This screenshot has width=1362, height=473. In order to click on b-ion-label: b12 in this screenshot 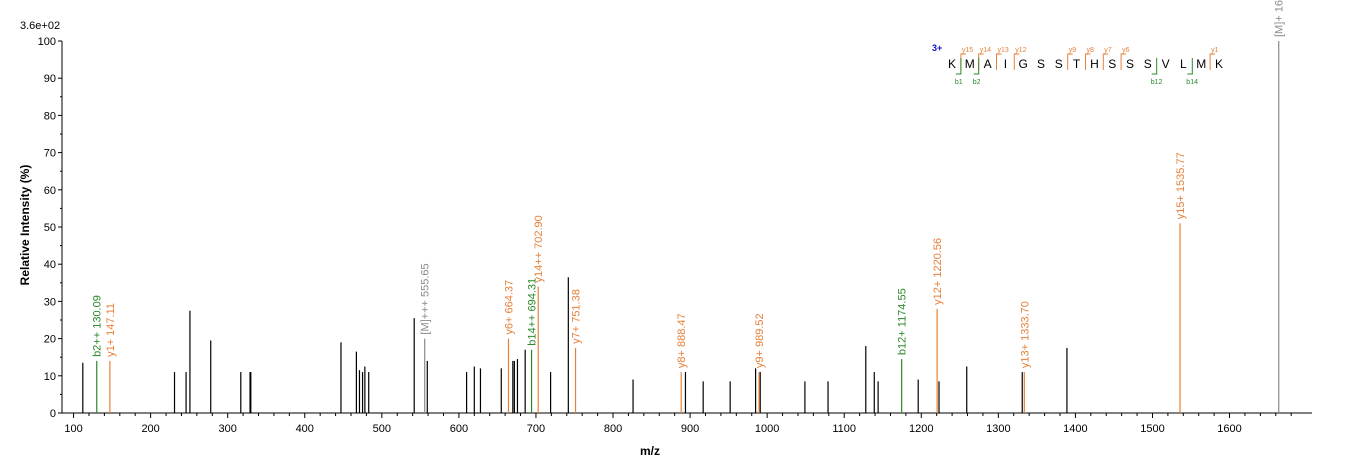, I will do `click(1157, 82)`.